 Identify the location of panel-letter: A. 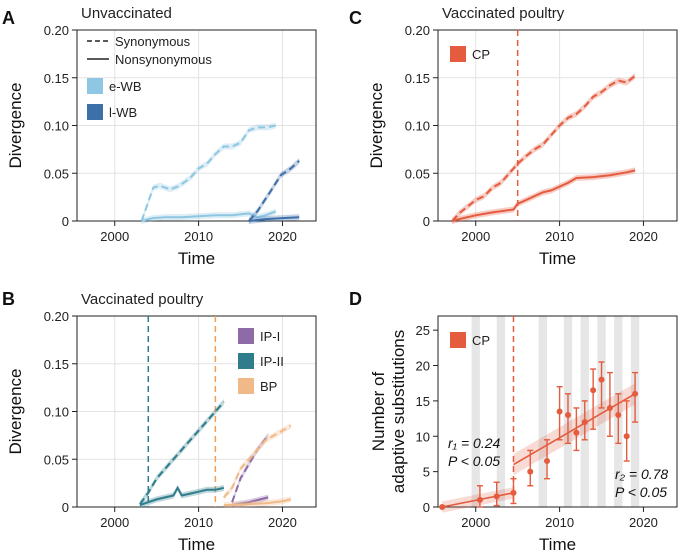
(8, 18).